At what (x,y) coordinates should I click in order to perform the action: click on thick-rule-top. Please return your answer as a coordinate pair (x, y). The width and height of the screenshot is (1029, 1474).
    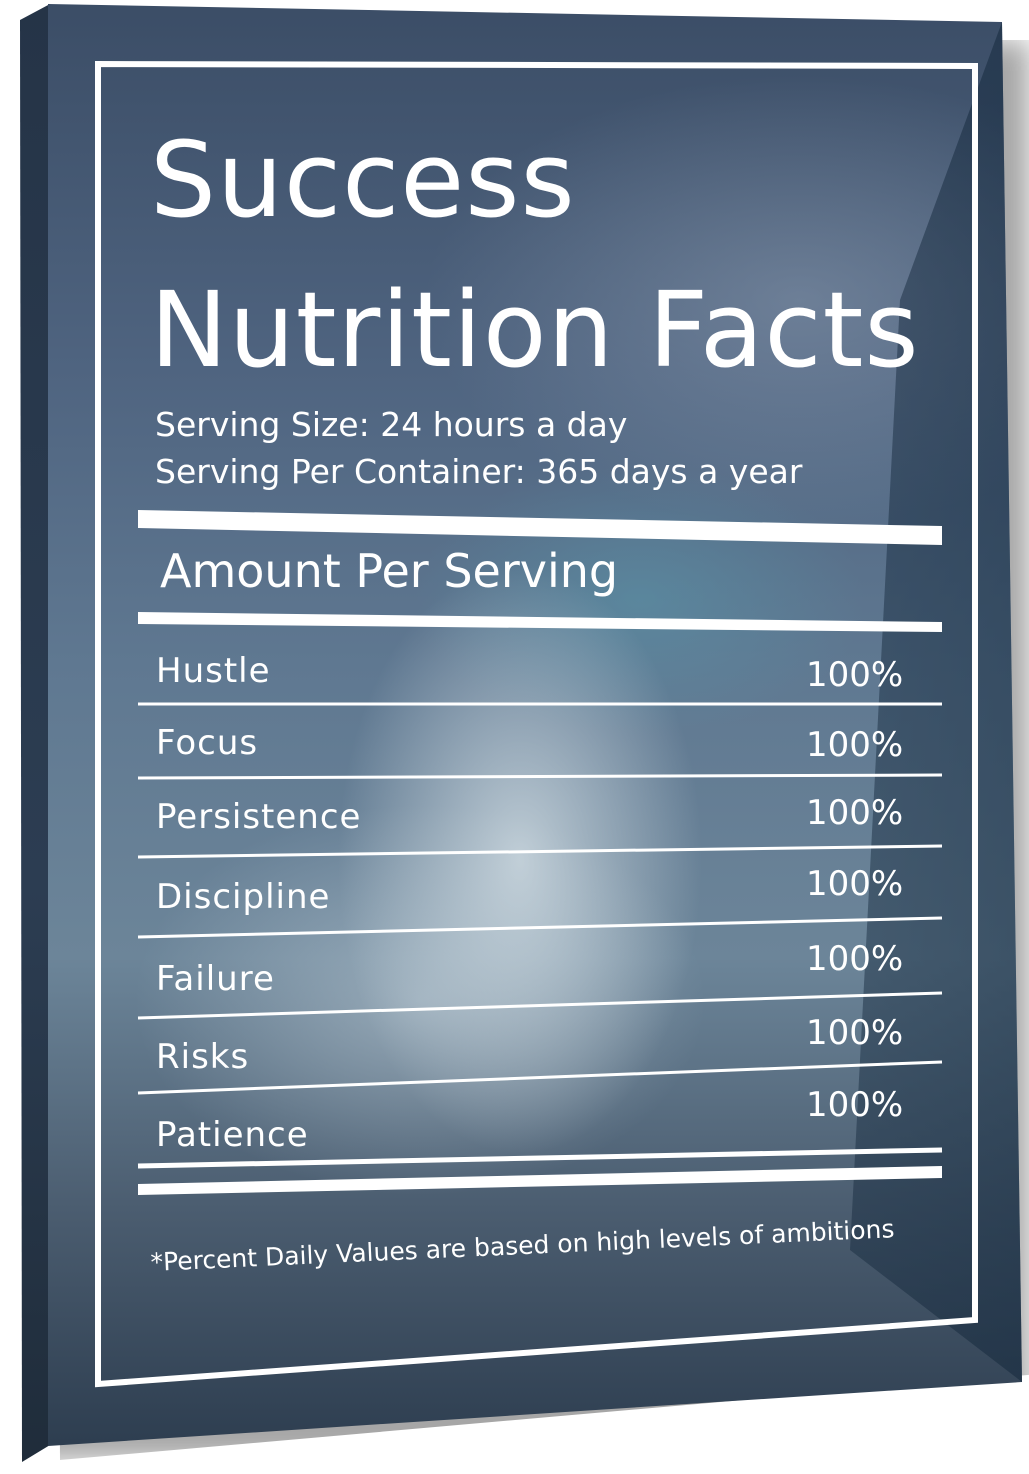
    Looking at the image, I should click on (540, 527).